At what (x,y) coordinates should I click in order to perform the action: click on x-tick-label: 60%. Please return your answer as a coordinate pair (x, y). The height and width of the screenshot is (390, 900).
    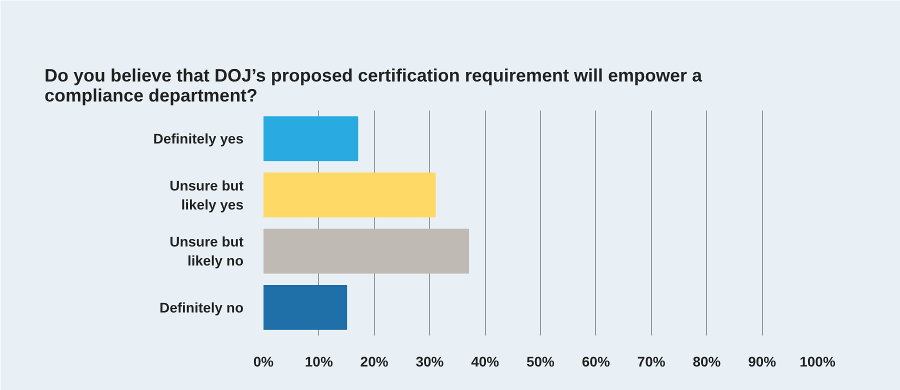
    Looking at the image, I should click on (596, 362).